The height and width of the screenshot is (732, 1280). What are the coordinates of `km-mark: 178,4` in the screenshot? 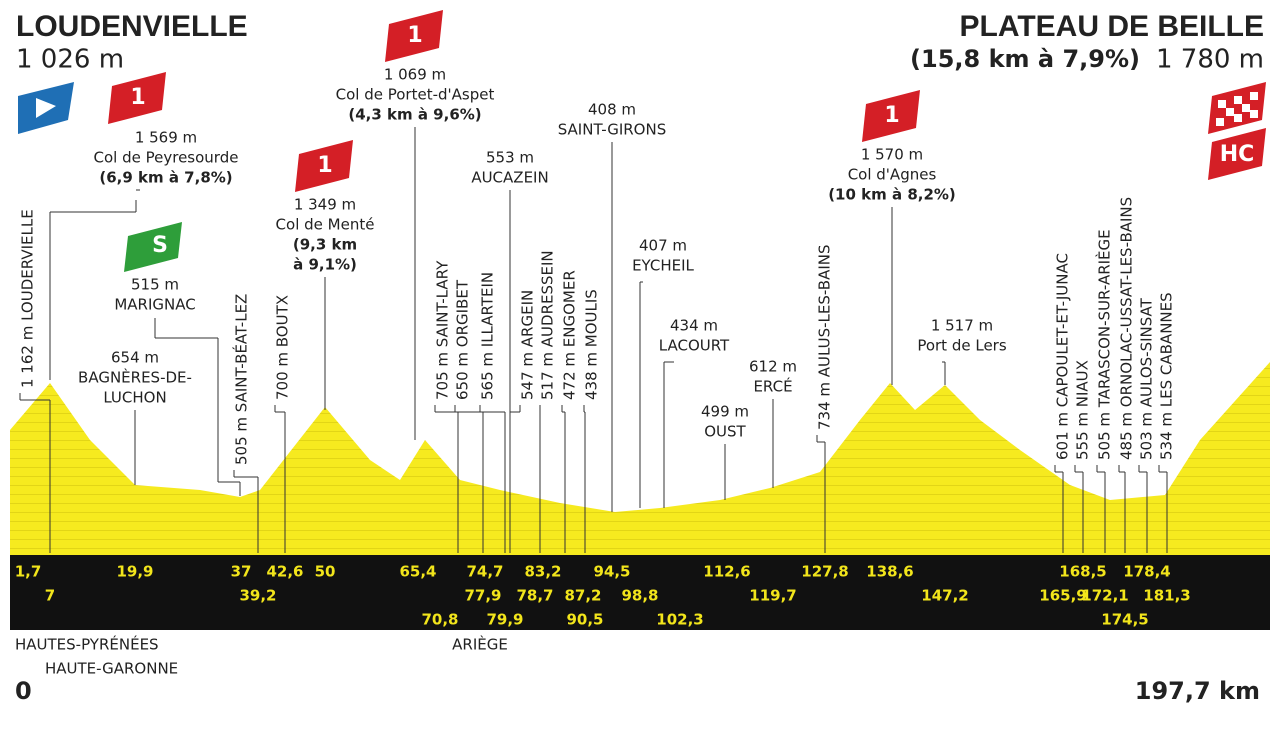 It's located at (1146, 572).